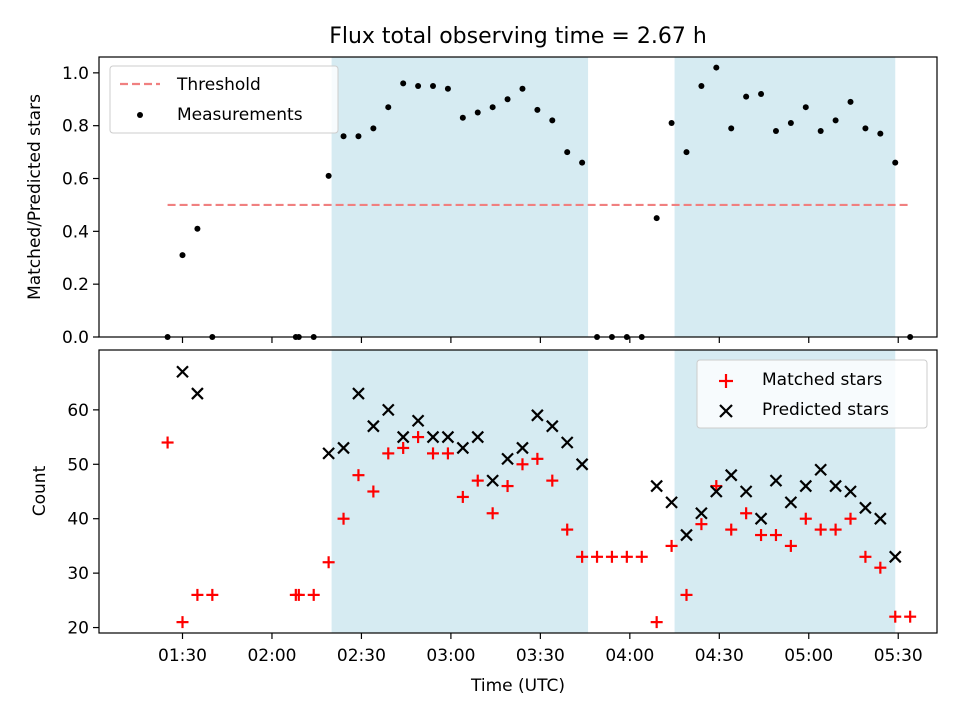  Describe the element at coordinates (78, 574) in the screenshot. I see `y-tick-label: 30` at that location.